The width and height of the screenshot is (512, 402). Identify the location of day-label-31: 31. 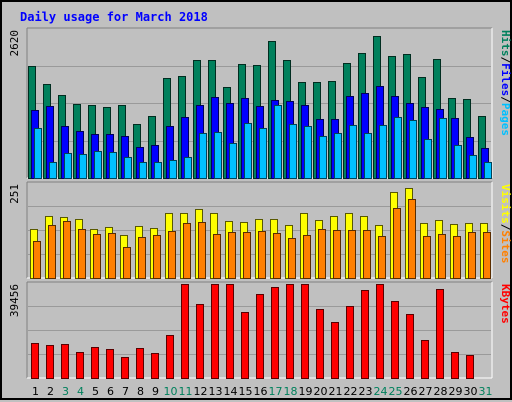
(486, 391).